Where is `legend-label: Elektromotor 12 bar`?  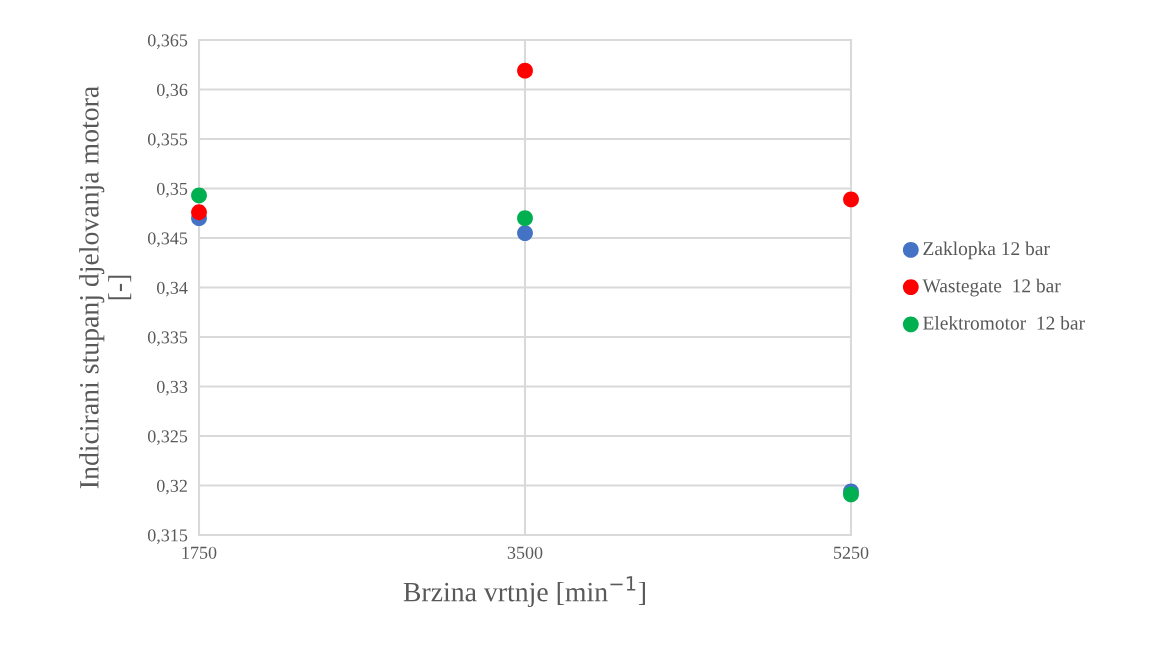 legend-label: Elektromotor 12 bar is located at coordinates (1004, 322).